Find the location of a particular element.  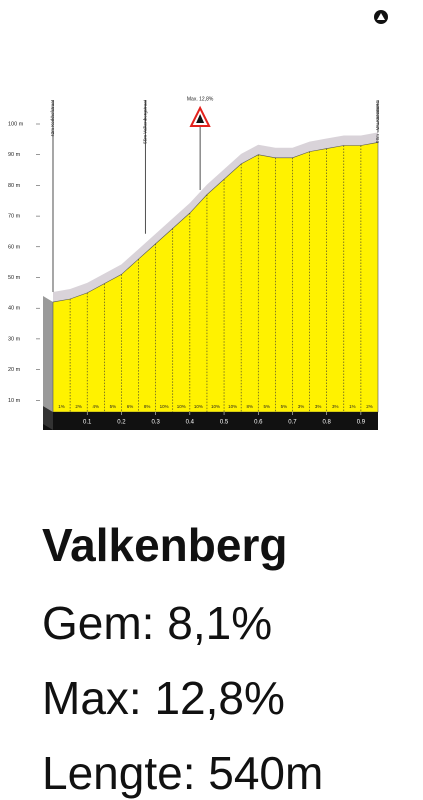

climb-name: Valkenberg is located at coordinates (165, 545).